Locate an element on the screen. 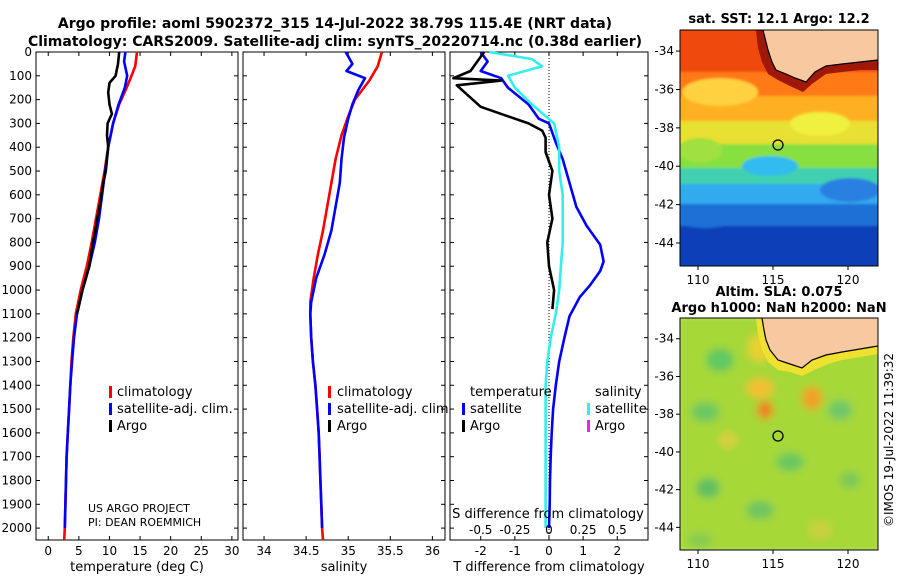  depth-tick-label: 1500 is located at coordinates (16, 409).